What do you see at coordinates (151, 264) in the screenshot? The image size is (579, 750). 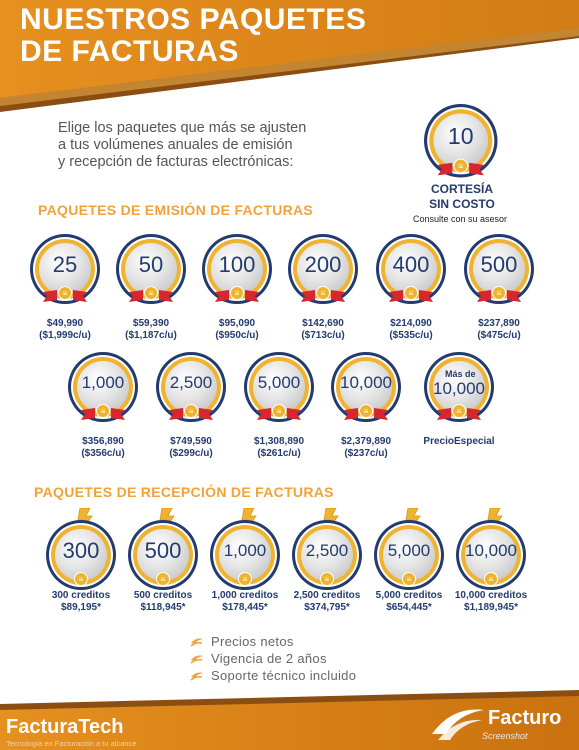 I see `medal-value: 50` at bounding box center [151, 264].